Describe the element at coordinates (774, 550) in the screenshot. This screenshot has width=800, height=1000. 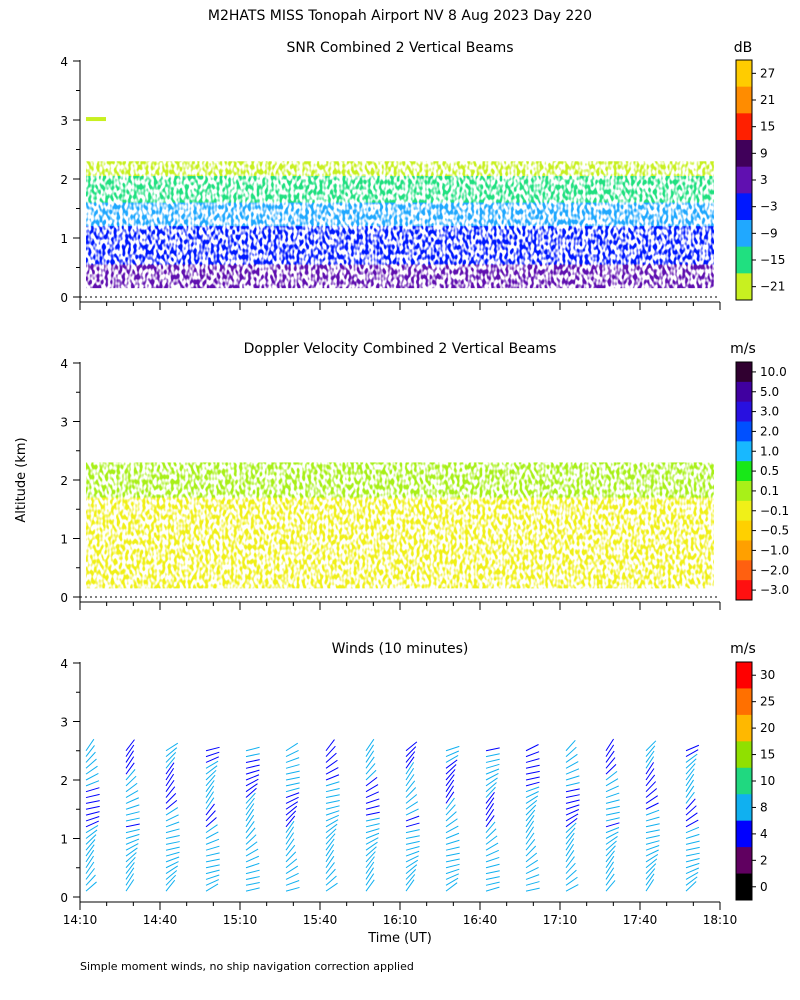
I see `colorbar-label: −1.0` at that location.